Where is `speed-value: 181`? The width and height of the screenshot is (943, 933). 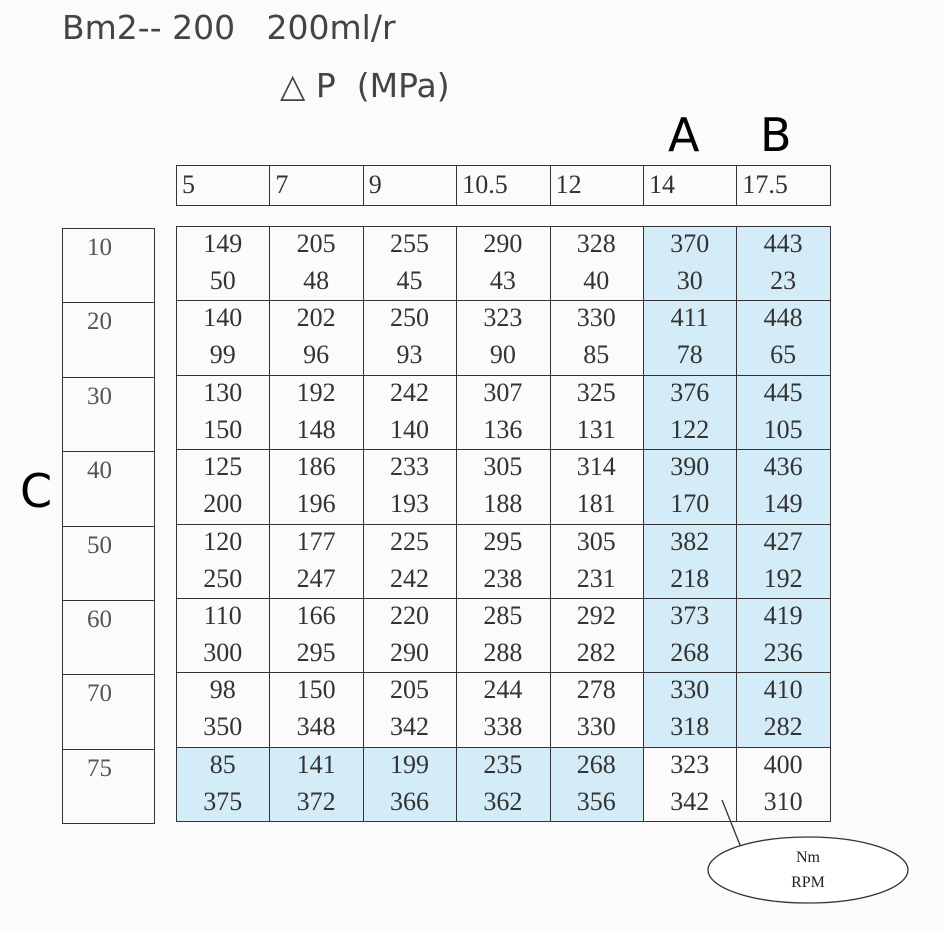
speed-value: 181 is located at coordinates (596, 504).